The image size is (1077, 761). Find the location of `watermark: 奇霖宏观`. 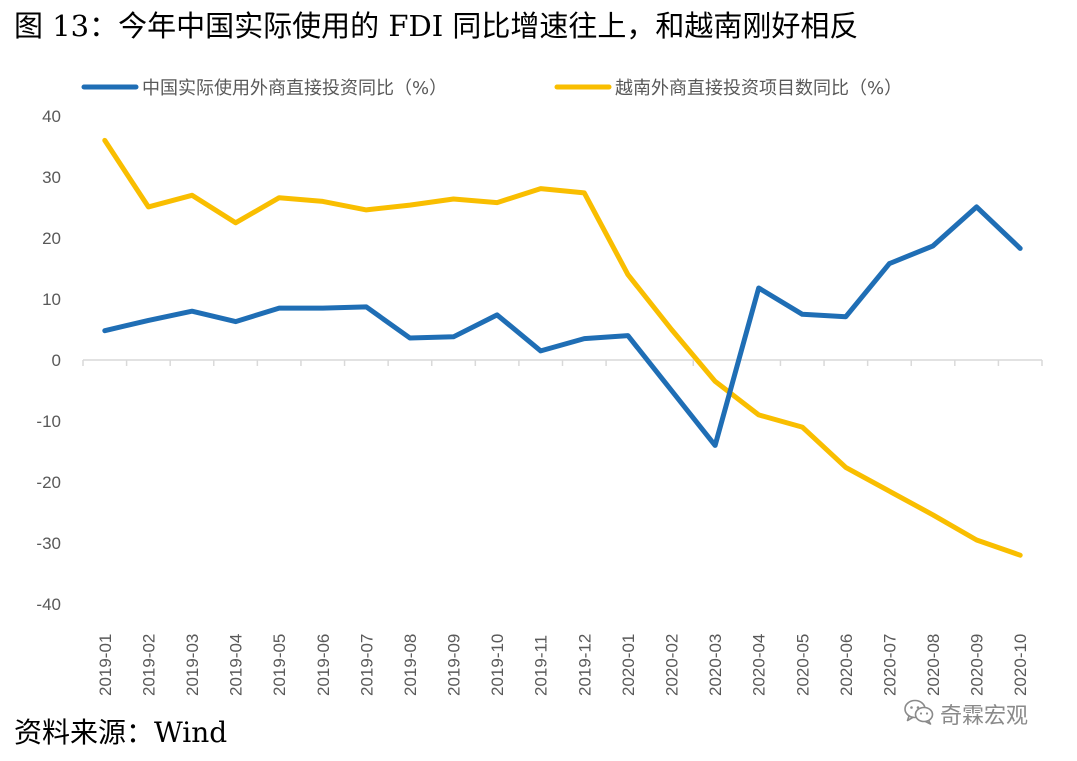

watermark: 奇霖宏观 is located at coordinates (966, 714).